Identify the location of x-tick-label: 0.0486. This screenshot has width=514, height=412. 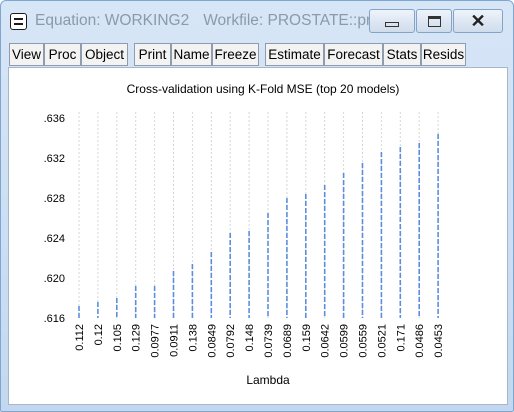
(420, 341).